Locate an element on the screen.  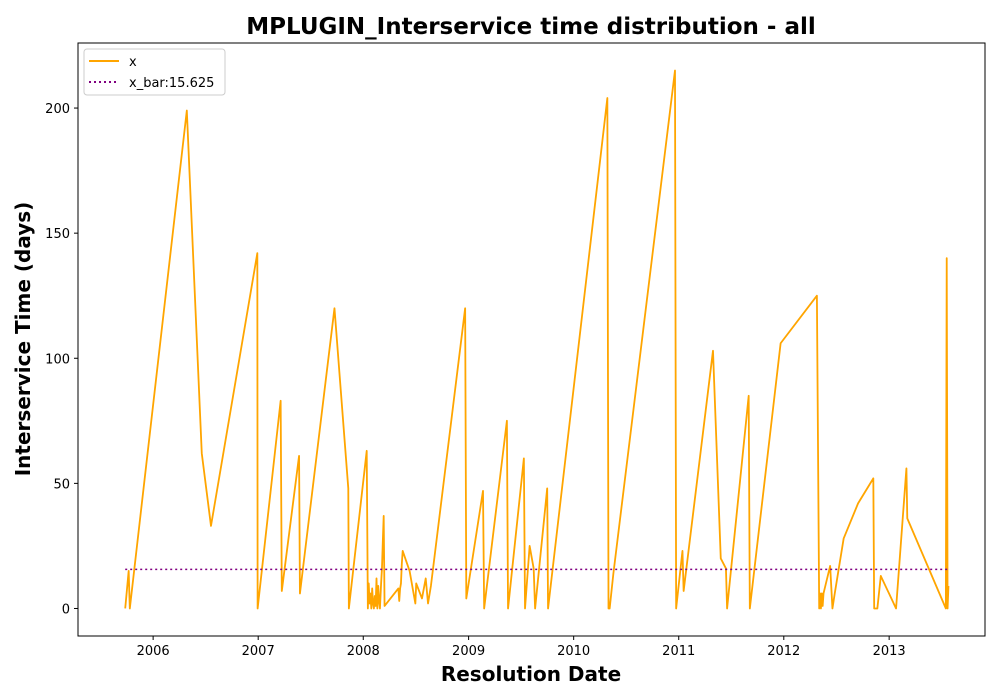
y-tick-label-200: 200 is located at coordinates (57, 109).